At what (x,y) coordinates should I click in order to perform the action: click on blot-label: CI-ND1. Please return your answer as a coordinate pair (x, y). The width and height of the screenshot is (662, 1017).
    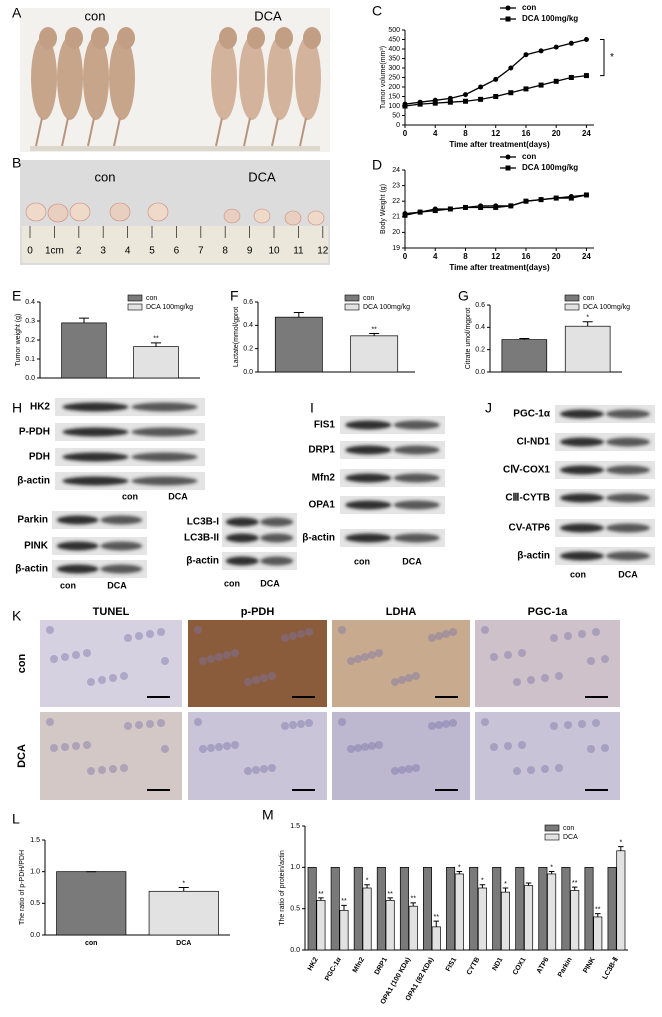
    Looking at the image, I should click on (534, 442).